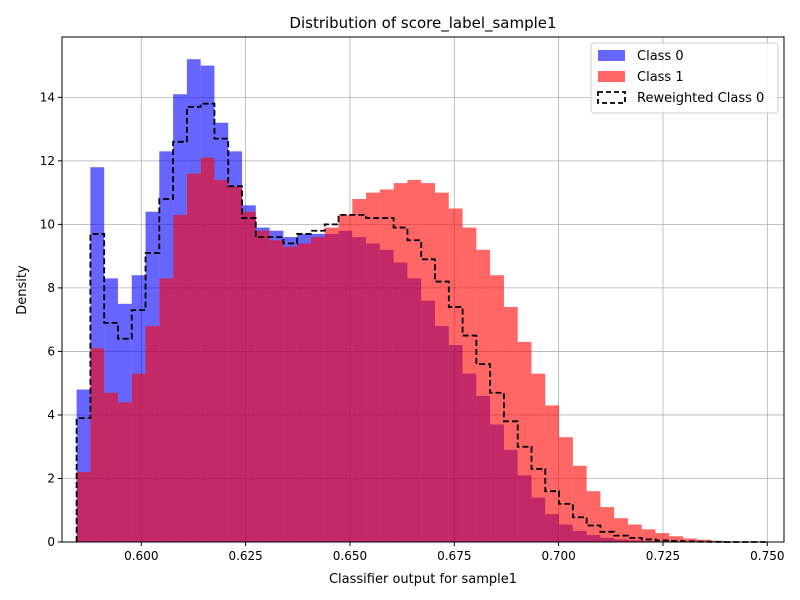  I want to click on x-tick-label-5: 0.725, so click(663, 556).